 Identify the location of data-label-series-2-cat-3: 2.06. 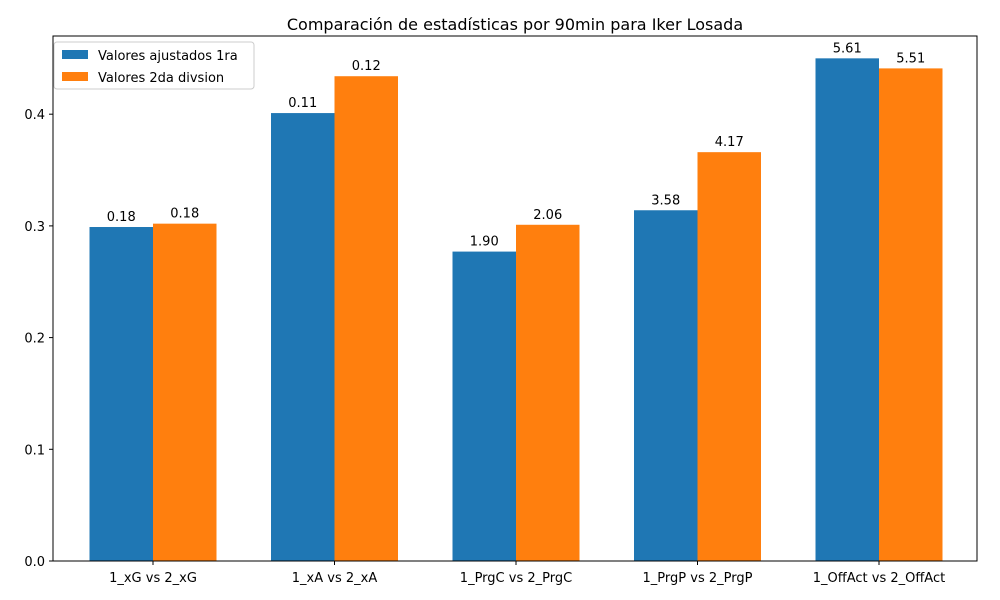
(547, 215).